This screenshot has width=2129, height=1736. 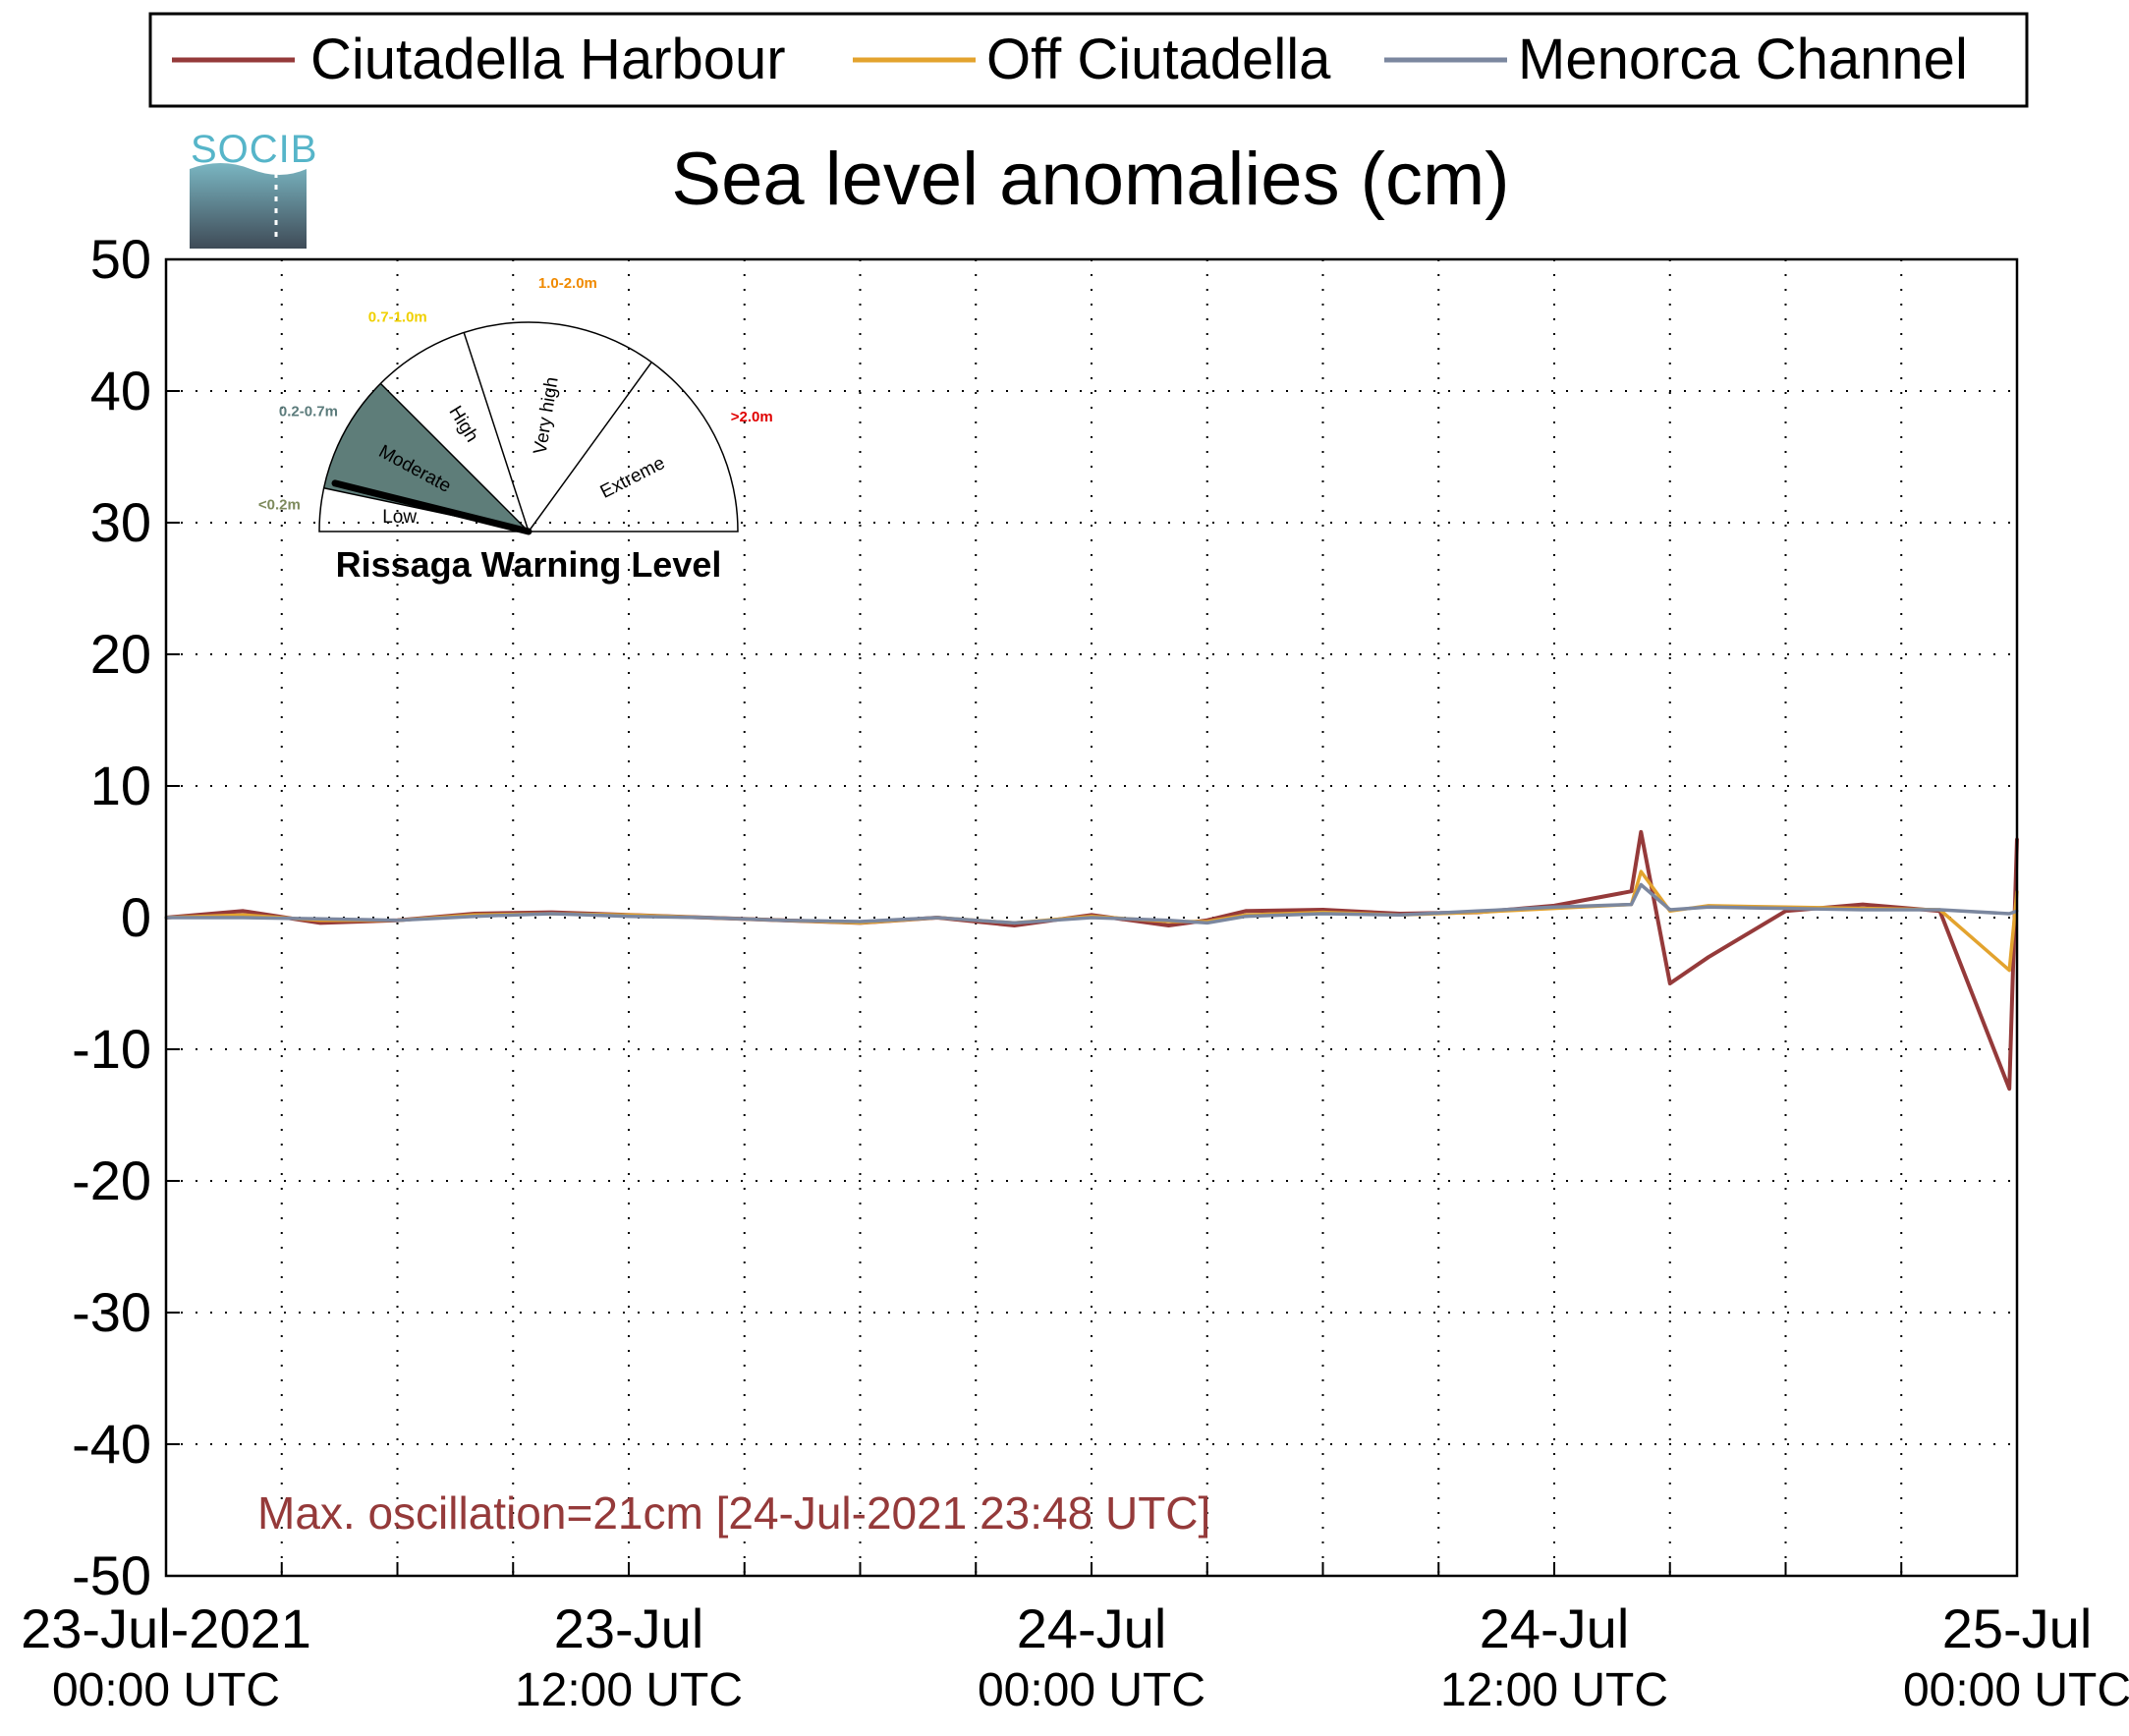 I want to click on y-axis-ticks: 50 40 30 20 10 0 -10 -20 -30 -40 -50, so click(x=126, y=917).